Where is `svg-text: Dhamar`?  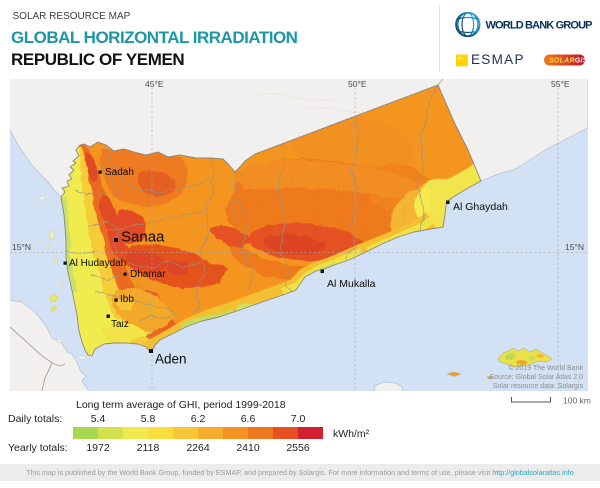
svg-text: Dhamar is located at coordinates (148, 274).